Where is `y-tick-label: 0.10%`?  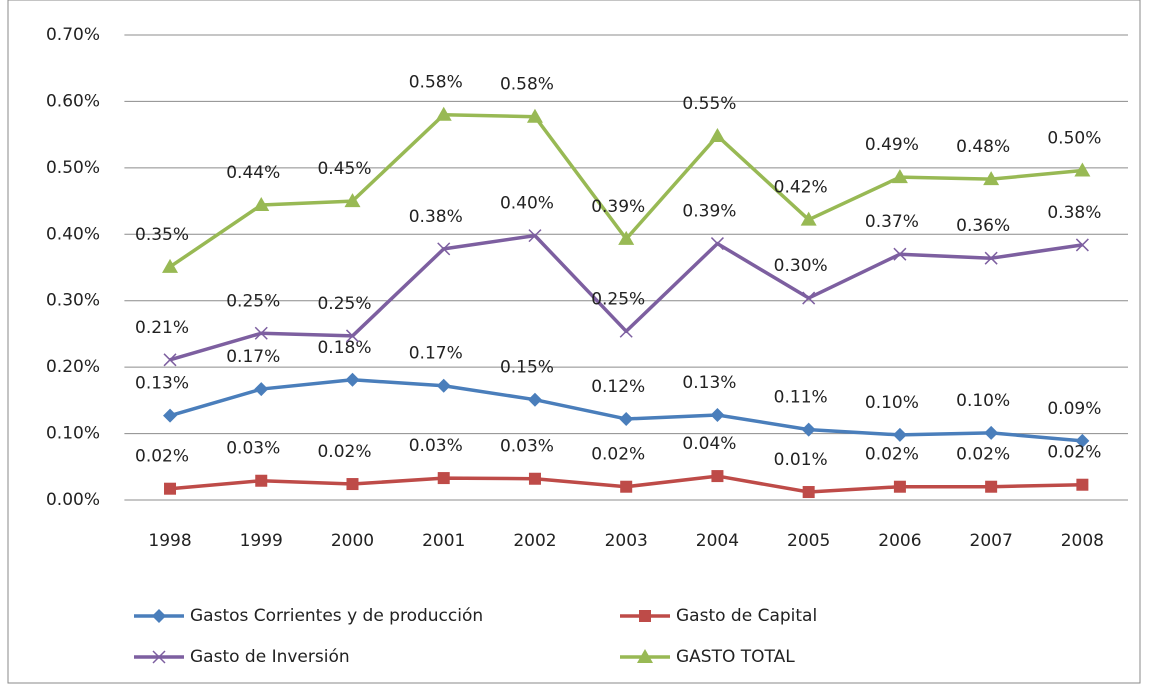
y-tick-label: 0.10% is located at coordinates (73, 434).